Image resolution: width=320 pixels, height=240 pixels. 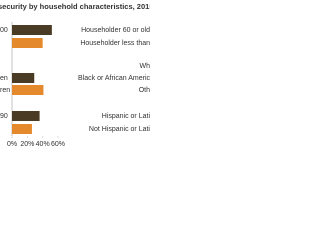 What do you see at coordinates (114, 78) in the screenshot?
I see `row-label: Black or African Americ` at bounding box center [114, 78].